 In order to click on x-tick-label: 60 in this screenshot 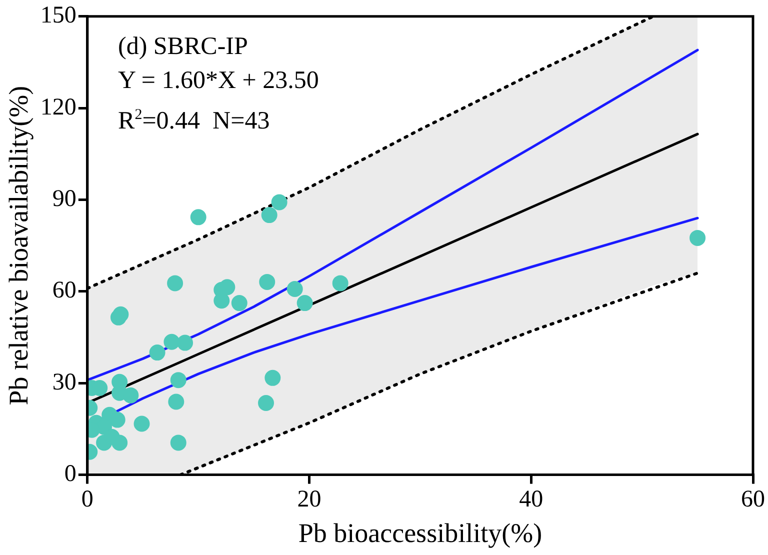, I will do `click(753, 499)`.